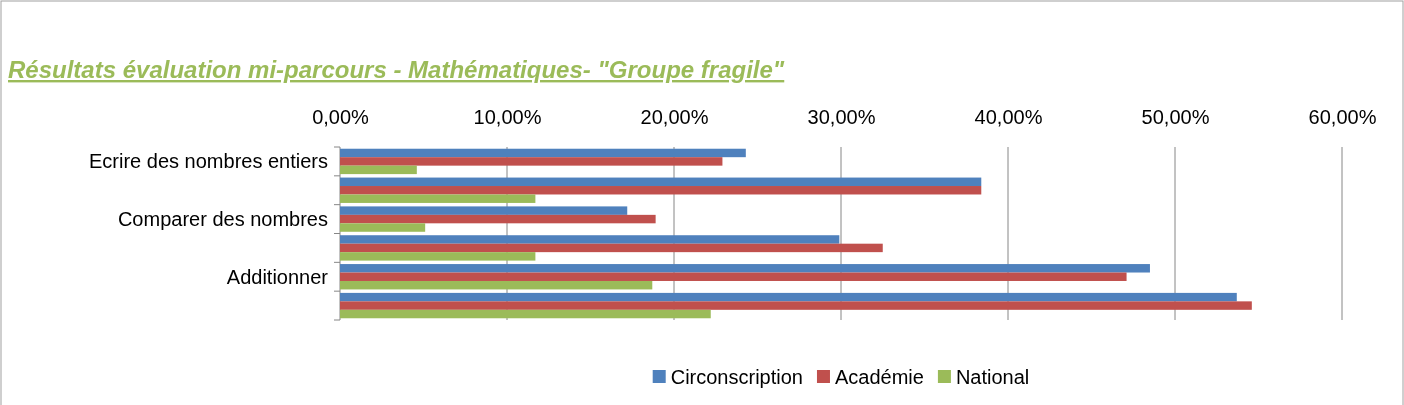 The width and height of the screenshot is (1404, 405). Describe the element at coordinates (208, 161) in the screenshot. I see `y-tick-label: Ecrire des nombres entiers` at that location.